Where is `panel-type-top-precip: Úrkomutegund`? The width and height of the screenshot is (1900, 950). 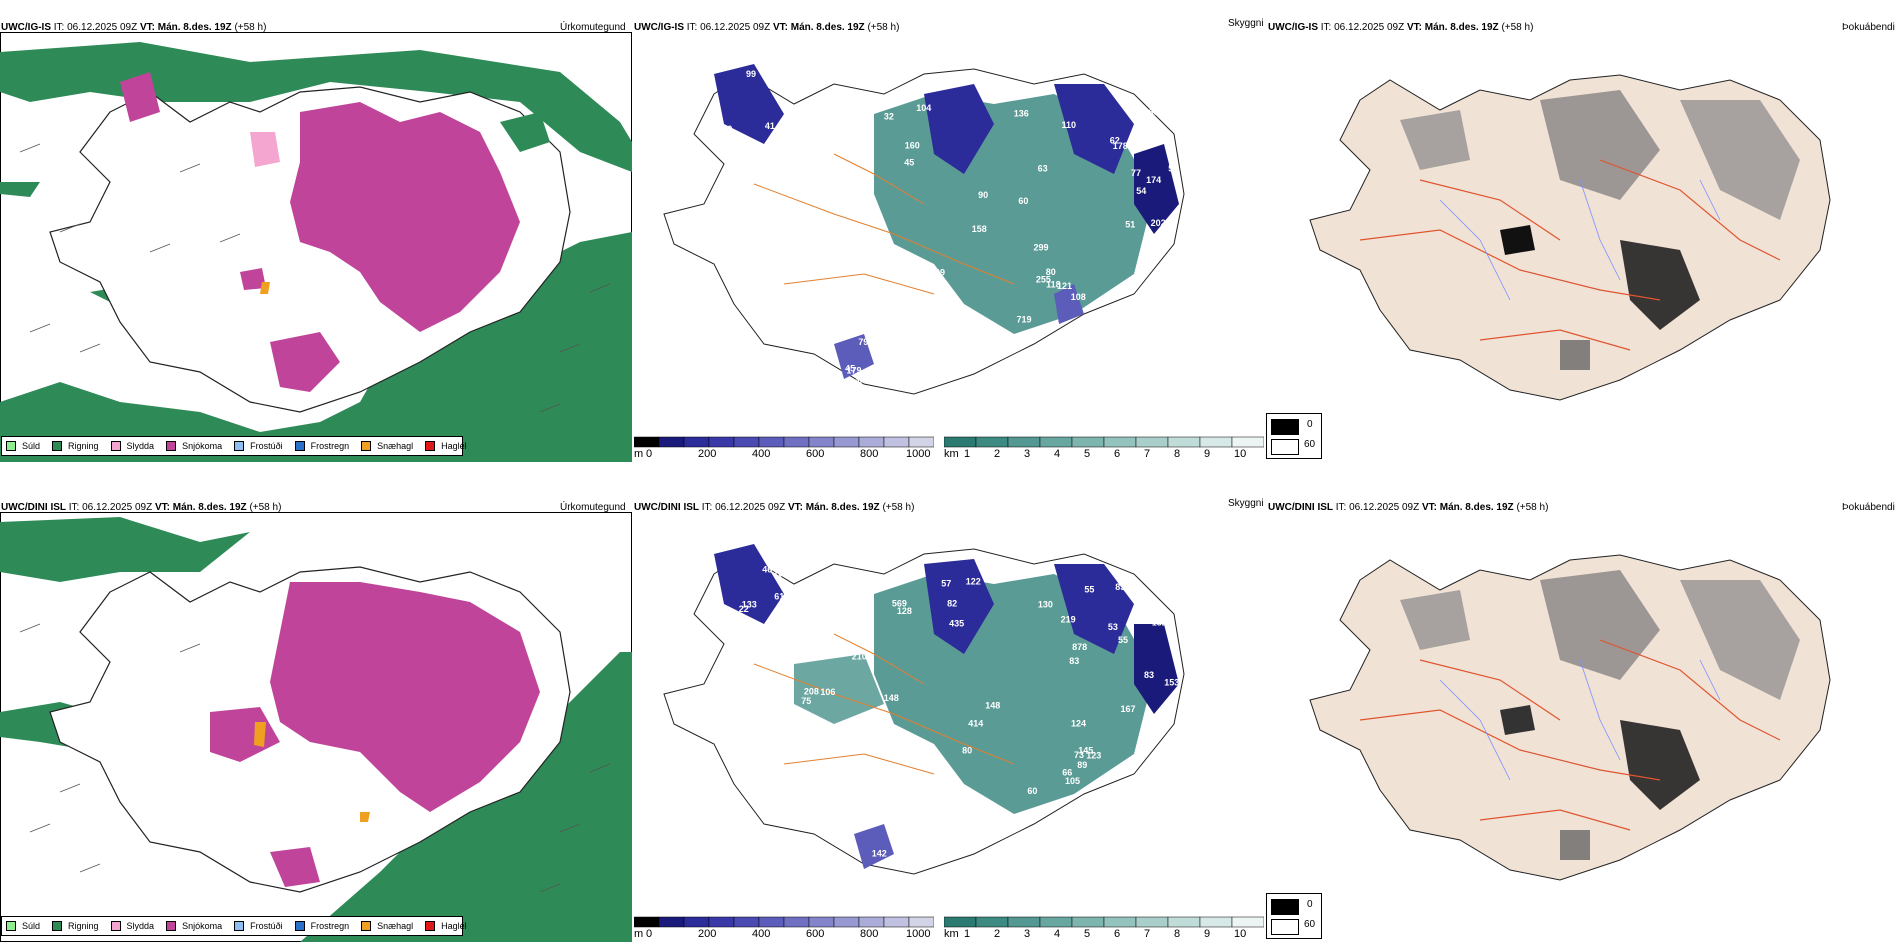
panel-type-top-precip: Úrkomutegund is located at coordinates (593, 27).